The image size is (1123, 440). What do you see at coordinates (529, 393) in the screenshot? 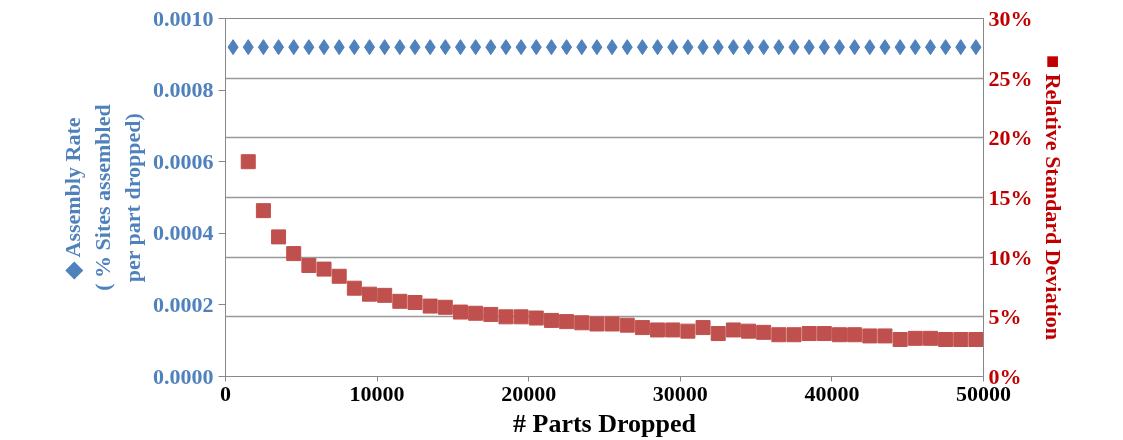
I see `x-tick-label: 20000` at bounding box center [529, 393].